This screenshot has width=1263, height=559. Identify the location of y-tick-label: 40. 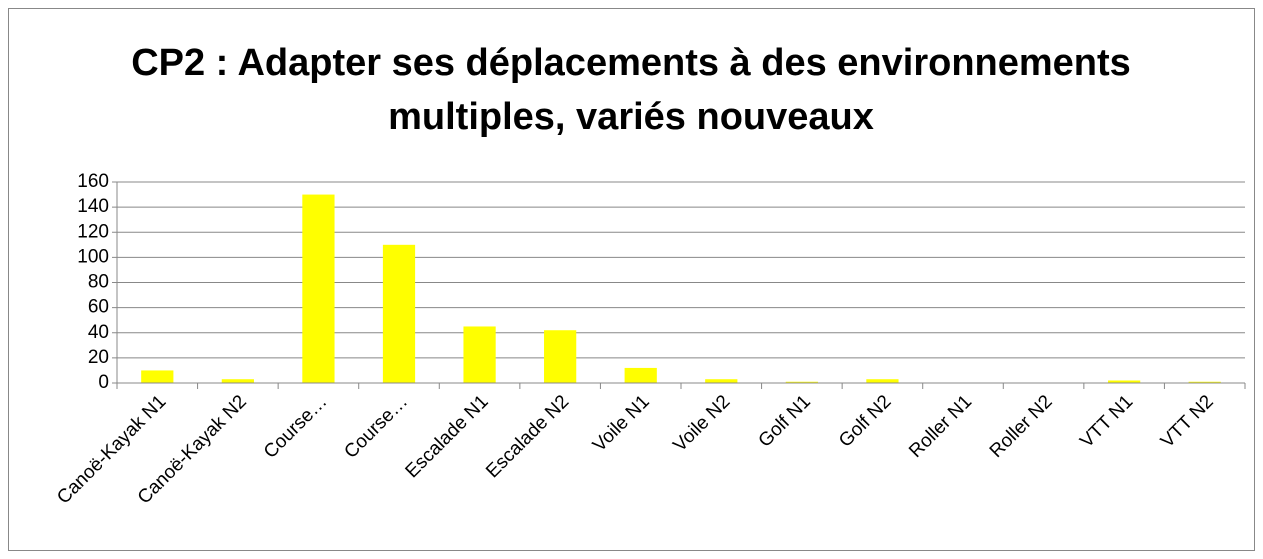
(98, 332).